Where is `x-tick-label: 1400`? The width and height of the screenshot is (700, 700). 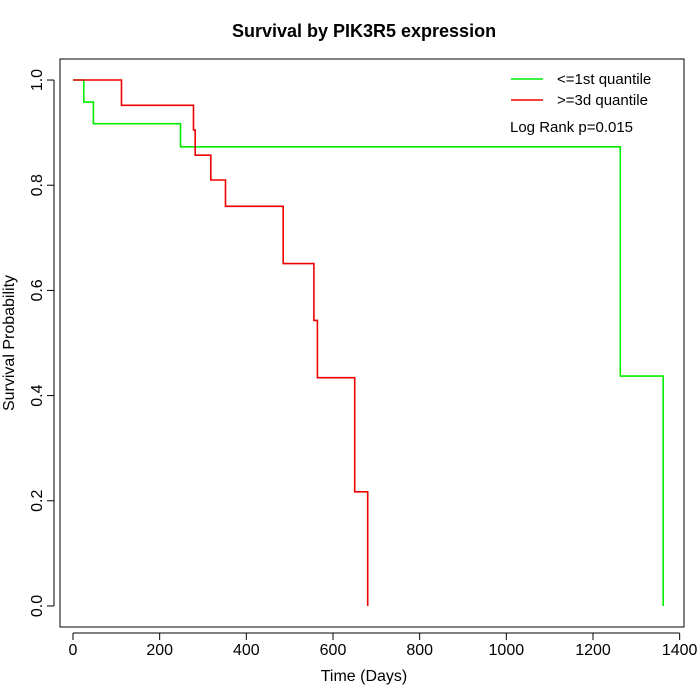 x-tick-label: 1400 is located at coordinates (680, 650).